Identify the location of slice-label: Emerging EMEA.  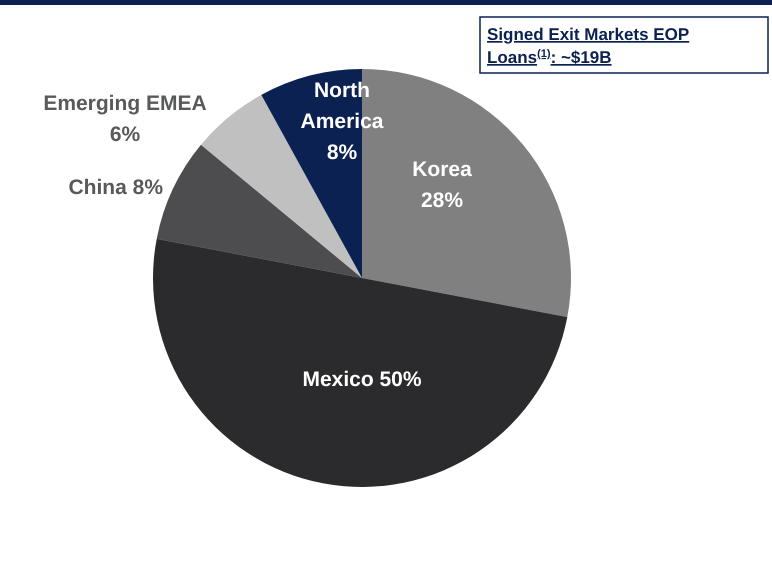
(125, 103).